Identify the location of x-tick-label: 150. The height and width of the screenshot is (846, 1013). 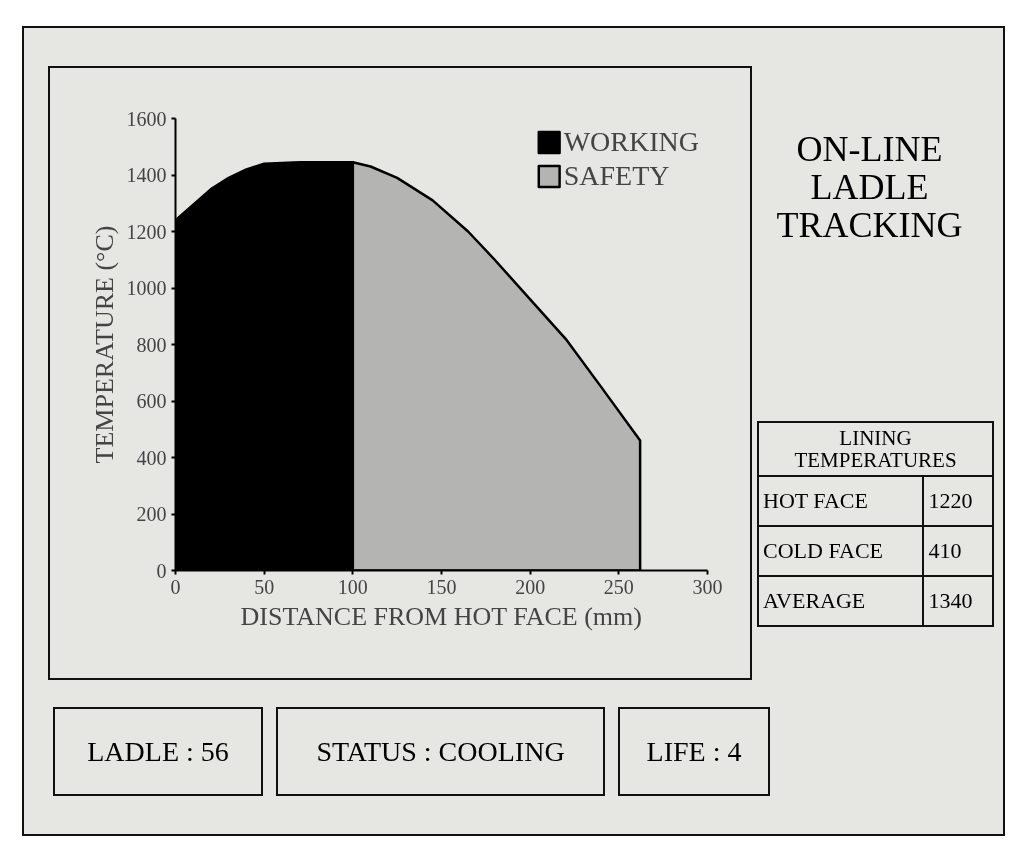
(441, 586).